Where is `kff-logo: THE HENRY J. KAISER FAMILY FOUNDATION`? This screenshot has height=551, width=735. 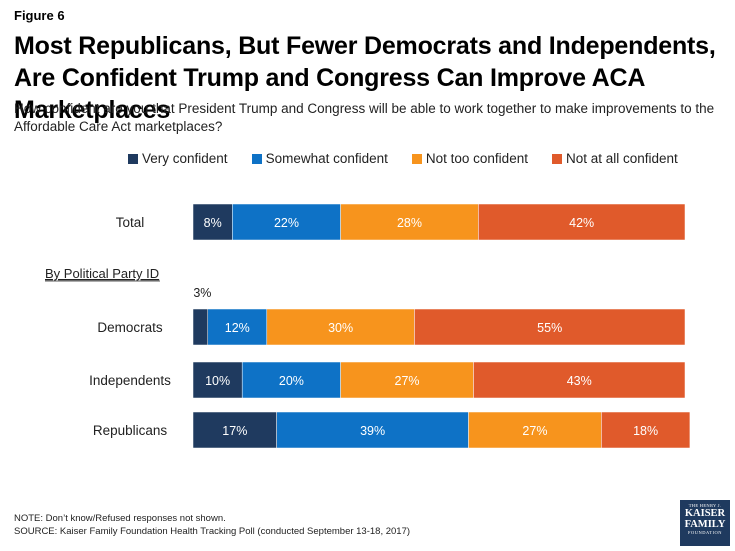
kff-logo: THE HENRY J. KAISER FAMILY FOUNDATION is located at coordinates (705, 523).